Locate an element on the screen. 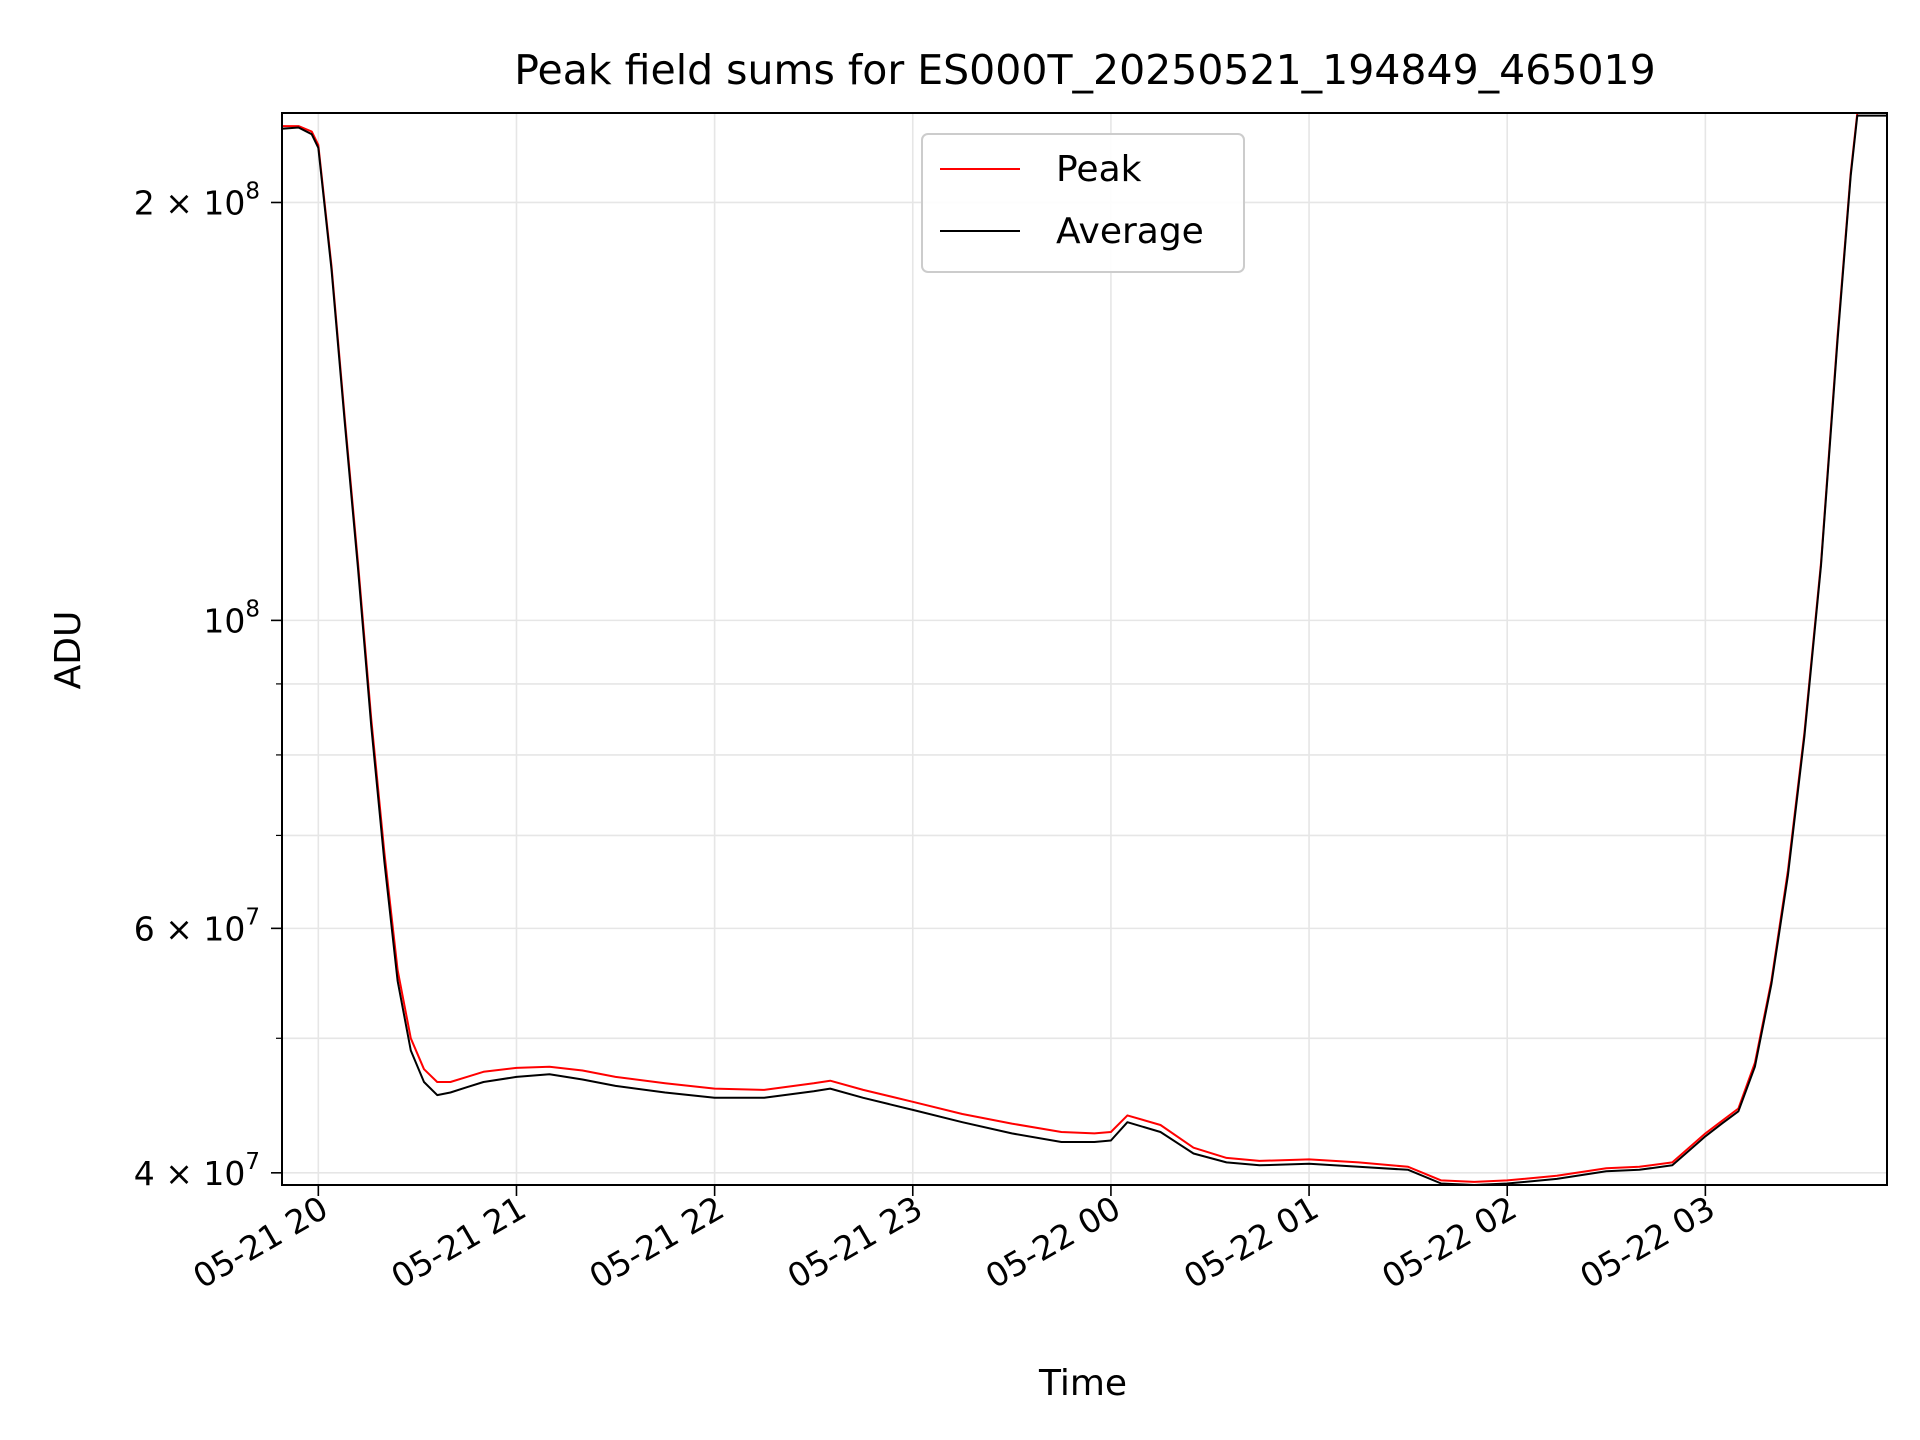 Image resolution: width=1920 pixels, height=1440 pixels. y-tick-label: 108 is located at coordinates (231, 618).